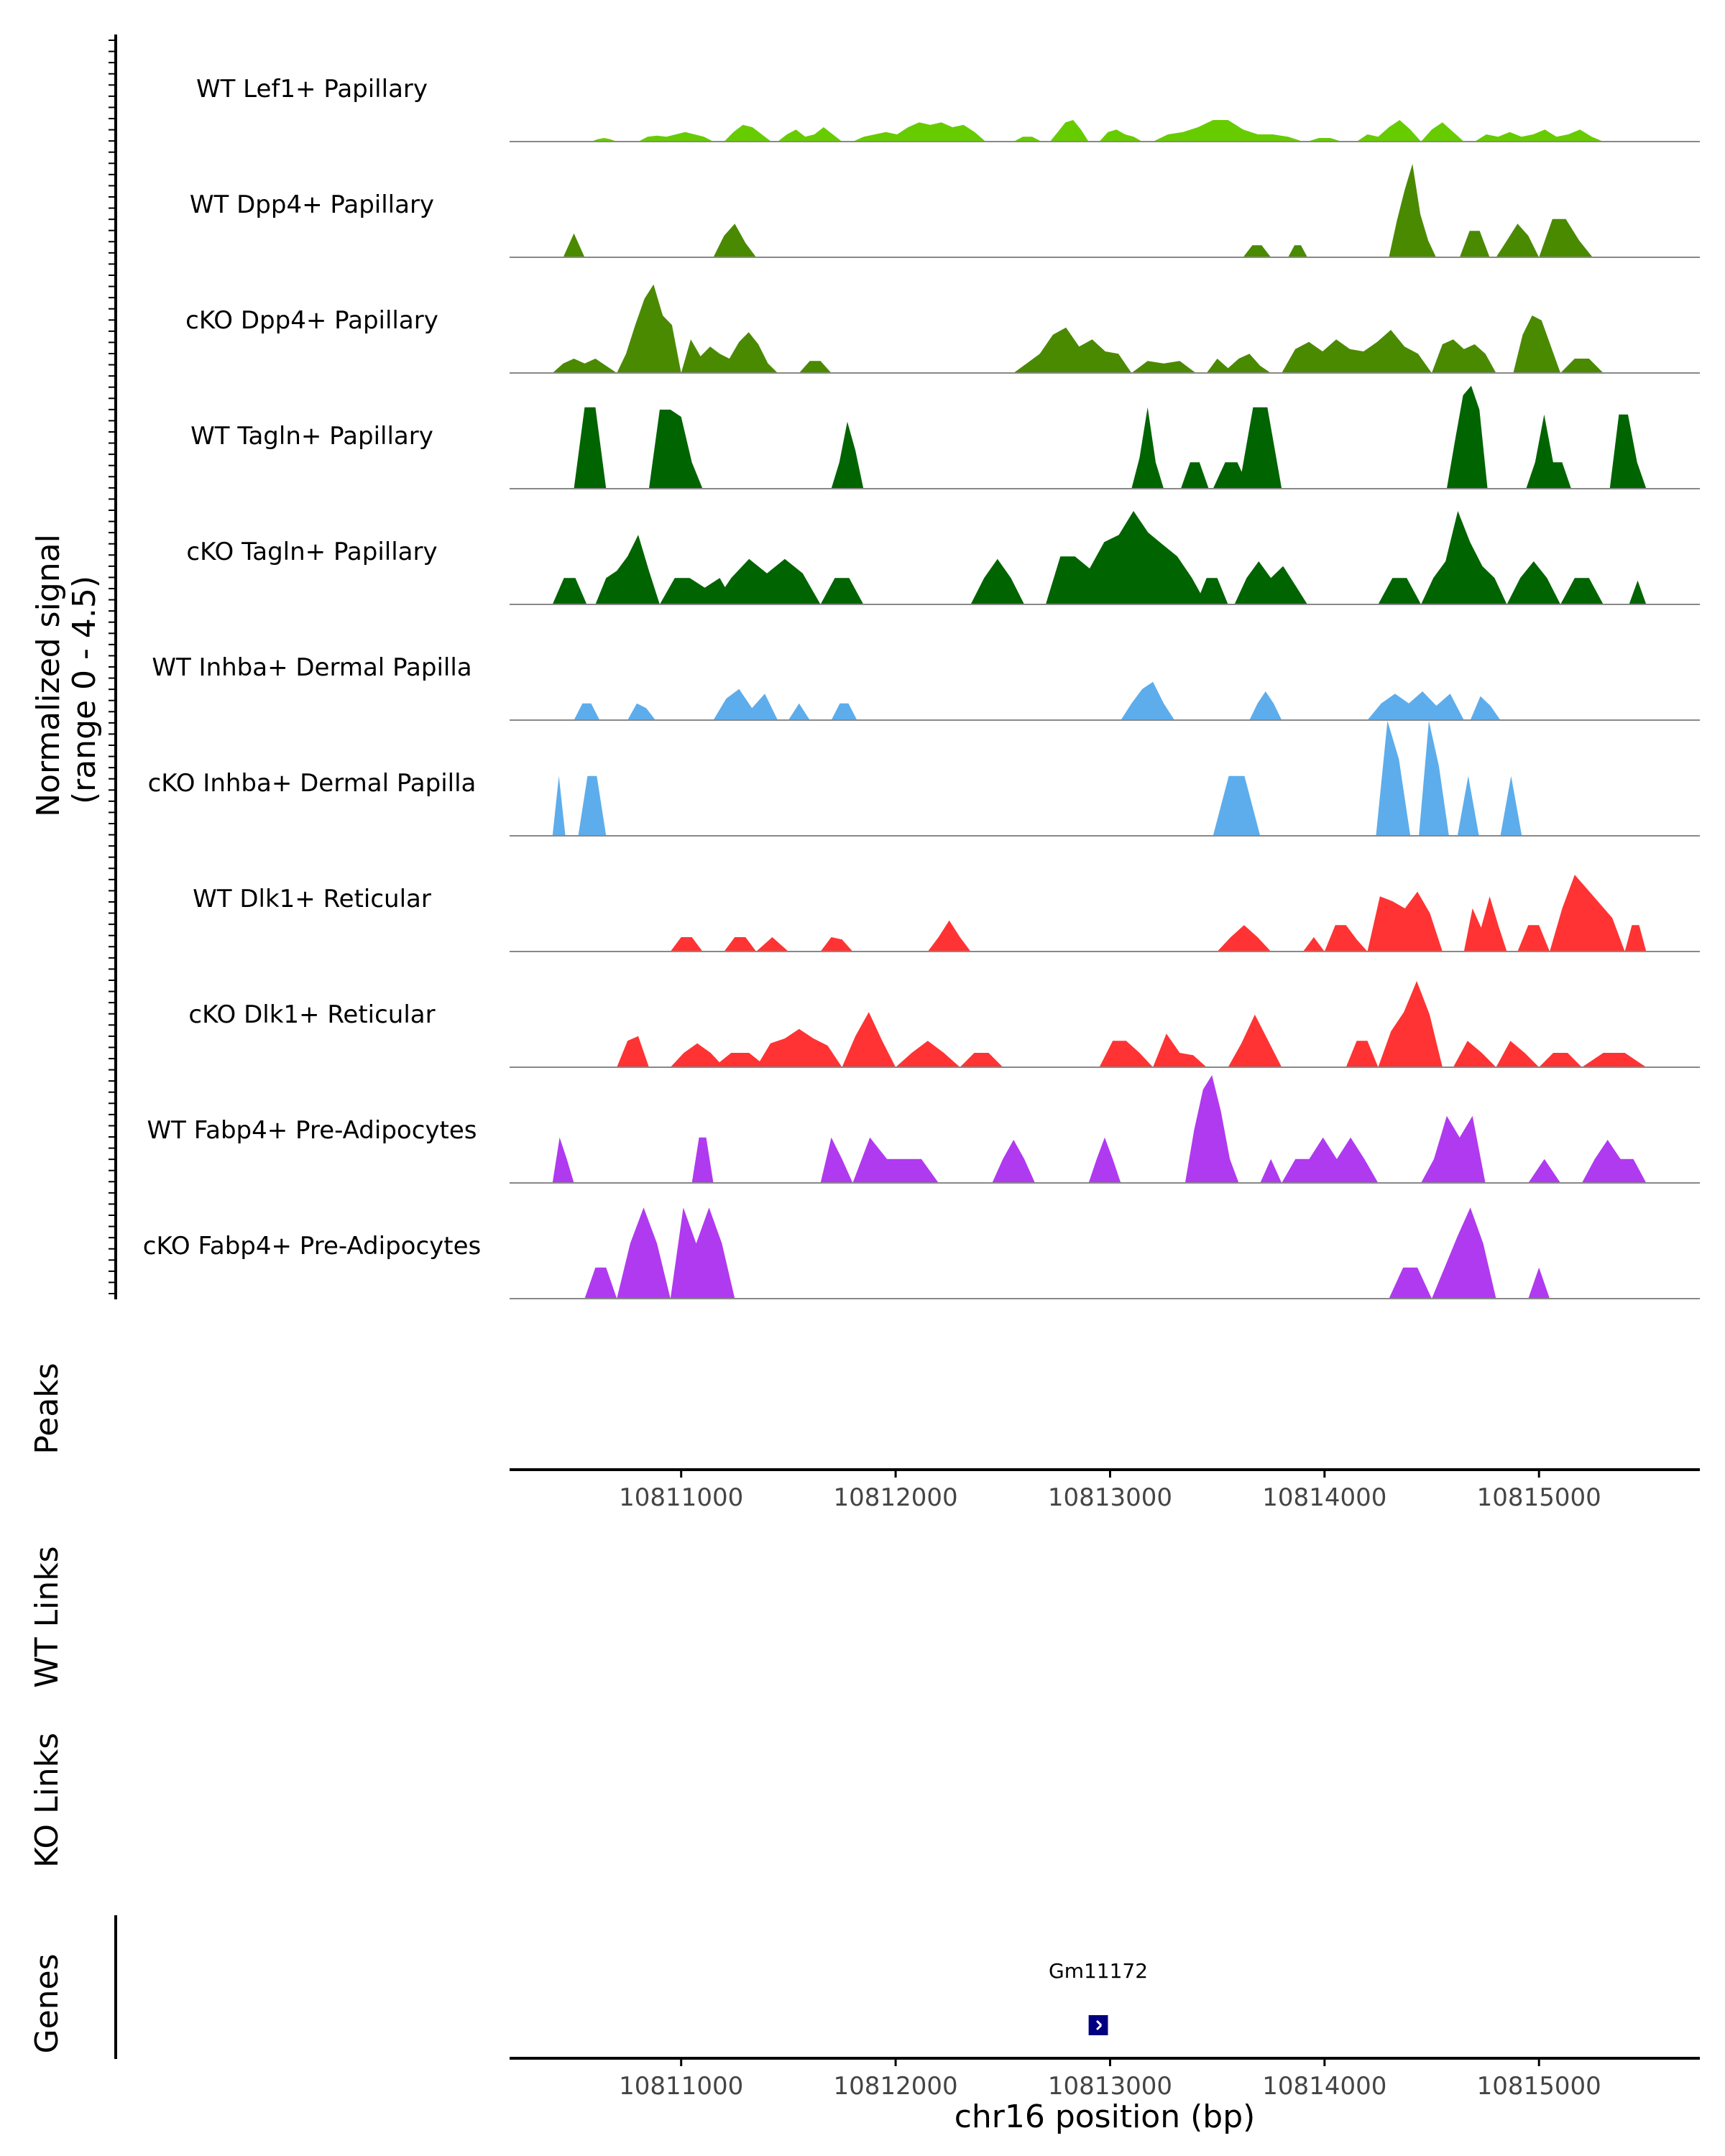  I want to click on track-wt-tagln-papillary: WT Tagln+ Papillary, so click(945, 437).